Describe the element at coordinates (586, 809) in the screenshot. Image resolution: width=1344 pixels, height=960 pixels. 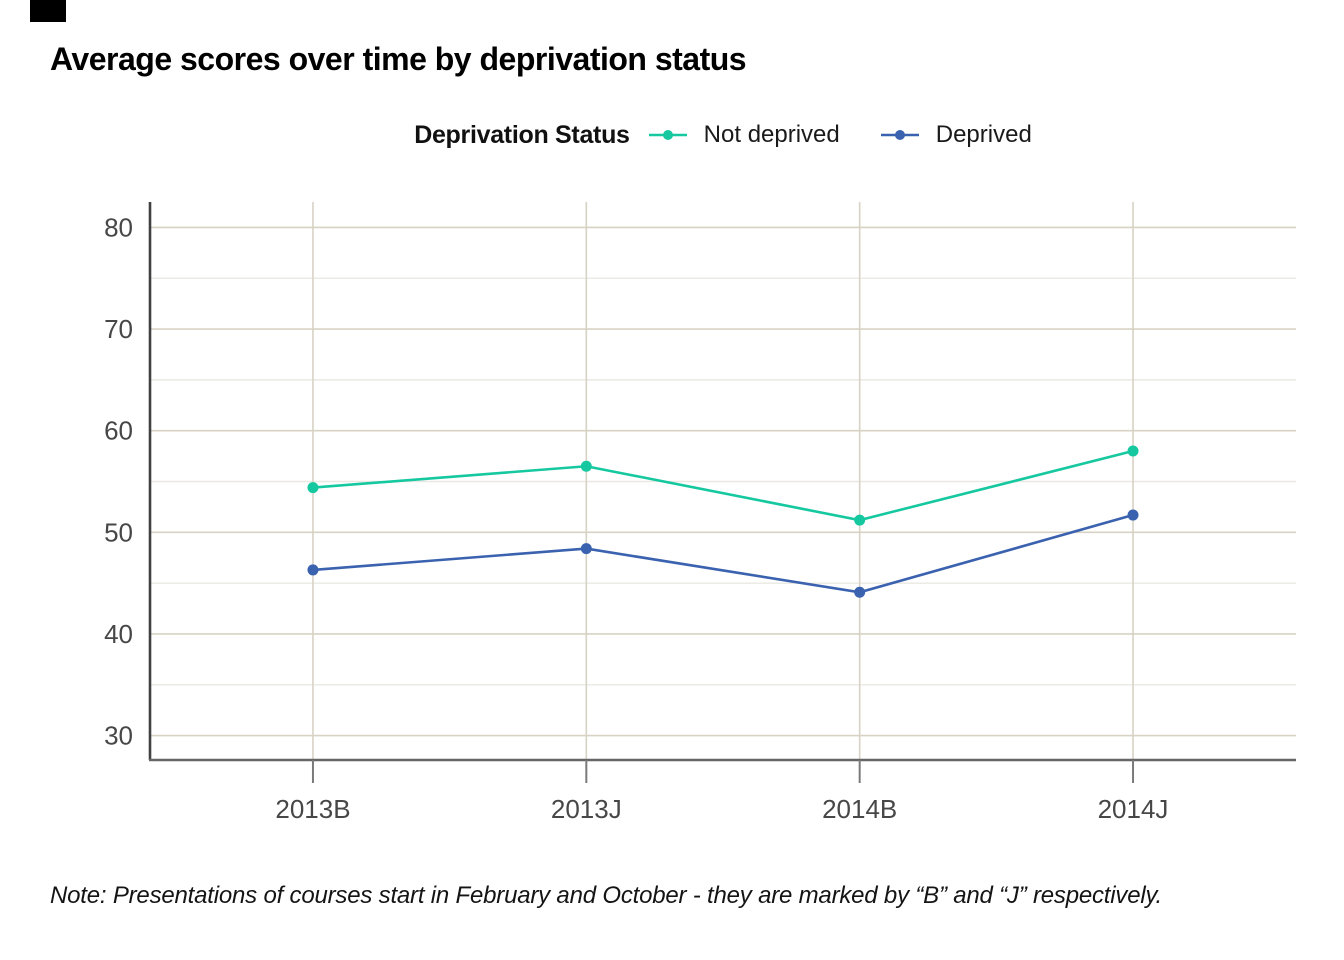
I see `x-tick-label: 2013J` at that location.